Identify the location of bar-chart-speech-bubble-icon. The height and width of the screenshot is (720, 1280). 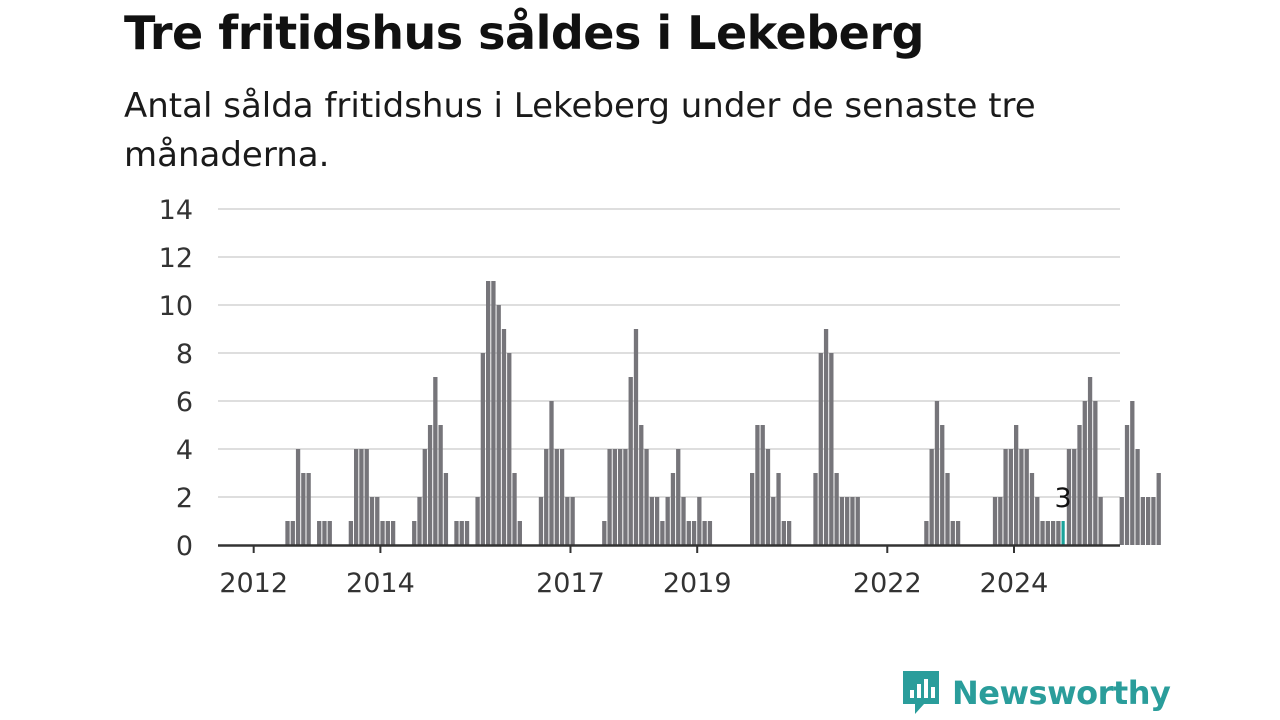
(921, 692).